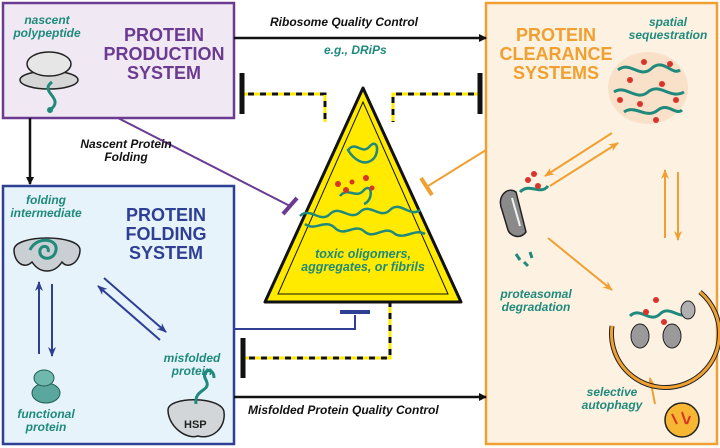  Describe the element at coordinates (192, 358) in the screenshot. I see `misfolded-label-line: misfolded` at that location.